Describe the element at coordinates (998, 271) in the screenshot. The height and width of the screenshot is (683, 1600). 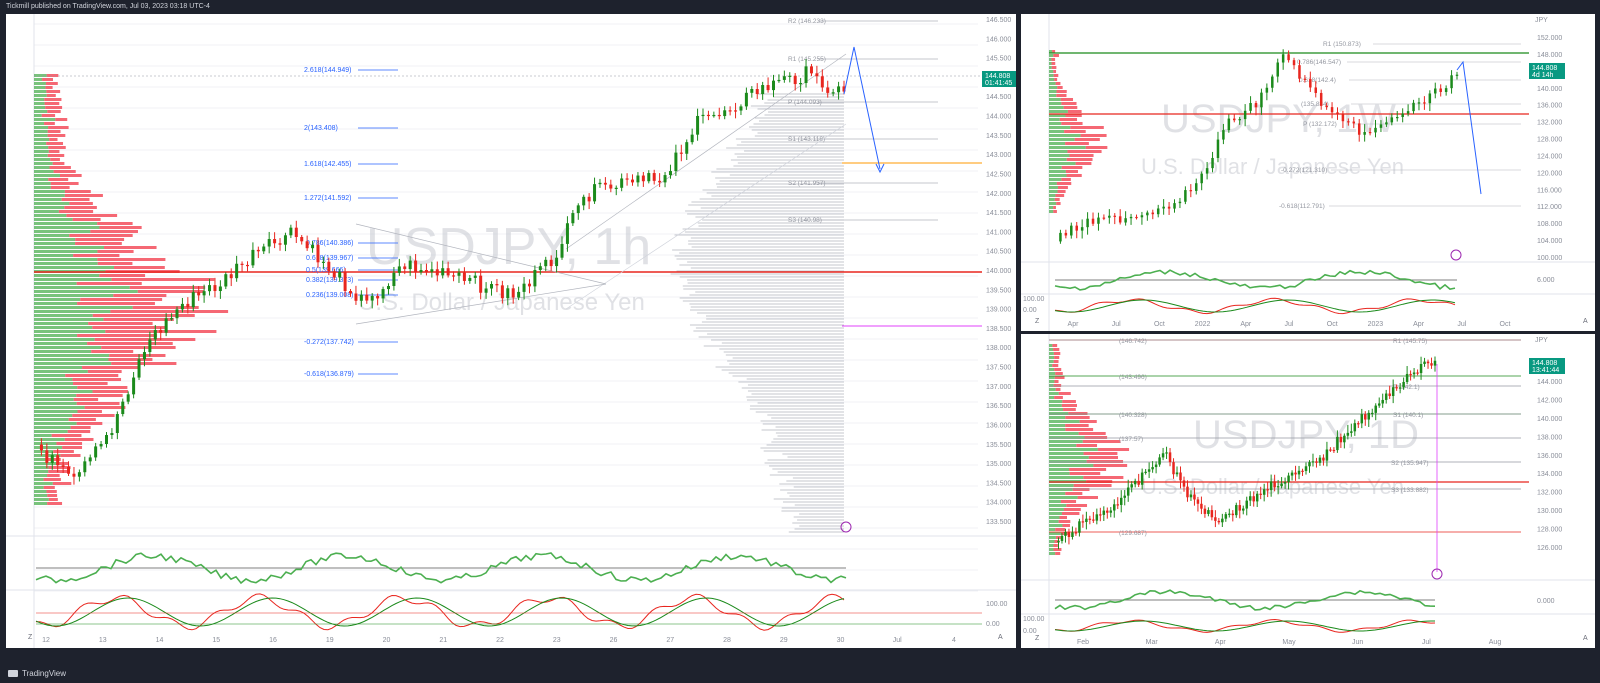
I see `main-price-axis-tick: 140.000` at that location.